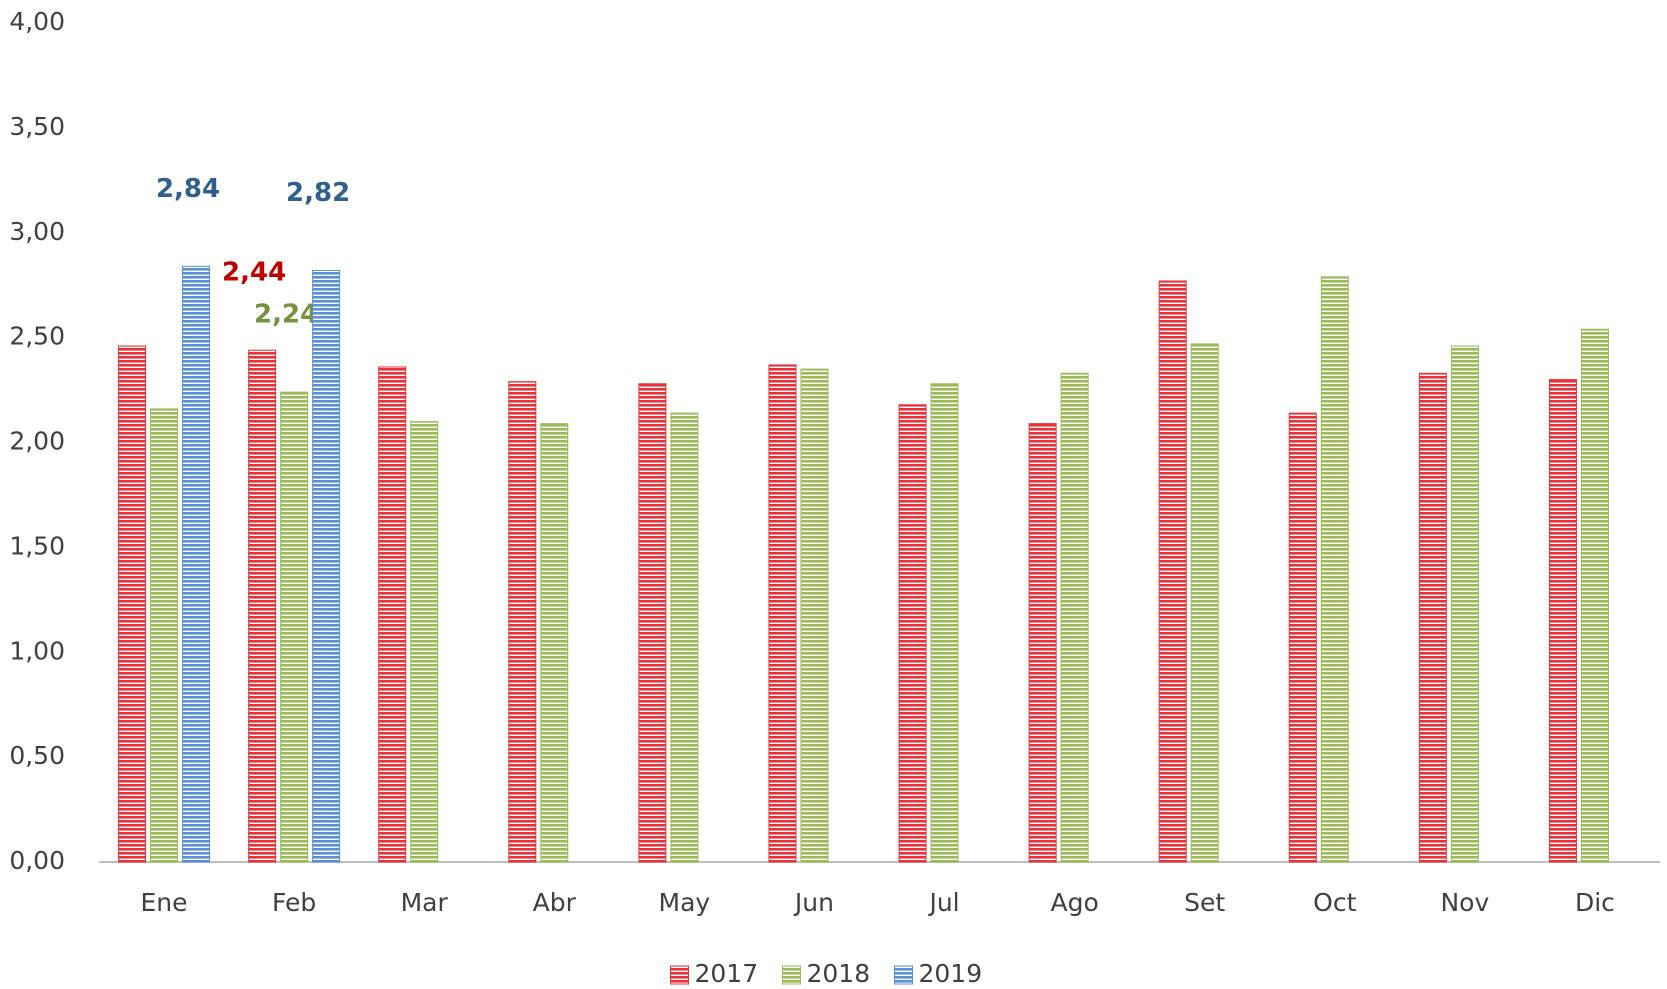 This screenshot has width=1667, height=989. Describe the element at coordinates (37, 545) in the screenshot. I see `y-tick-label: 1,50` at that location.